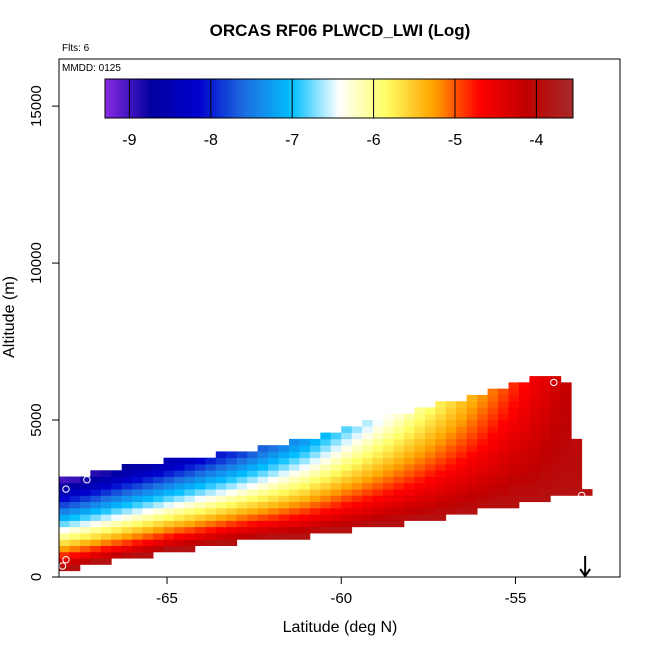 This screenshot has width=650, height=650. What do you see at coordinates (516, 598) in the screenshot?
I see `x-tick-label: -55` at bounding box center [516, 598].